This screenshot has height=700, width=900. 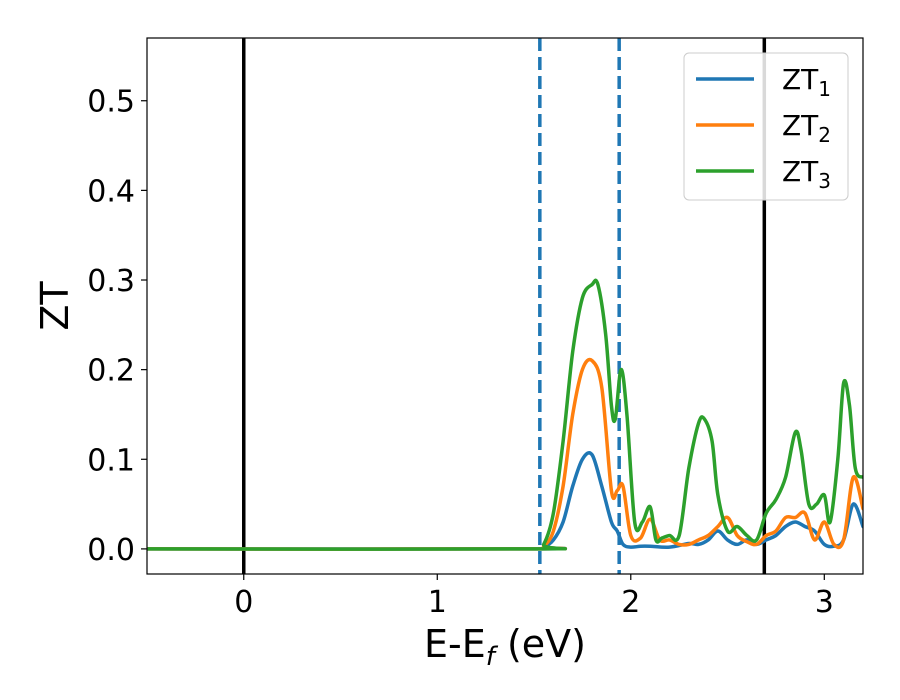 I want to click on x-tick-label: 3, so click(x=824, y=602).